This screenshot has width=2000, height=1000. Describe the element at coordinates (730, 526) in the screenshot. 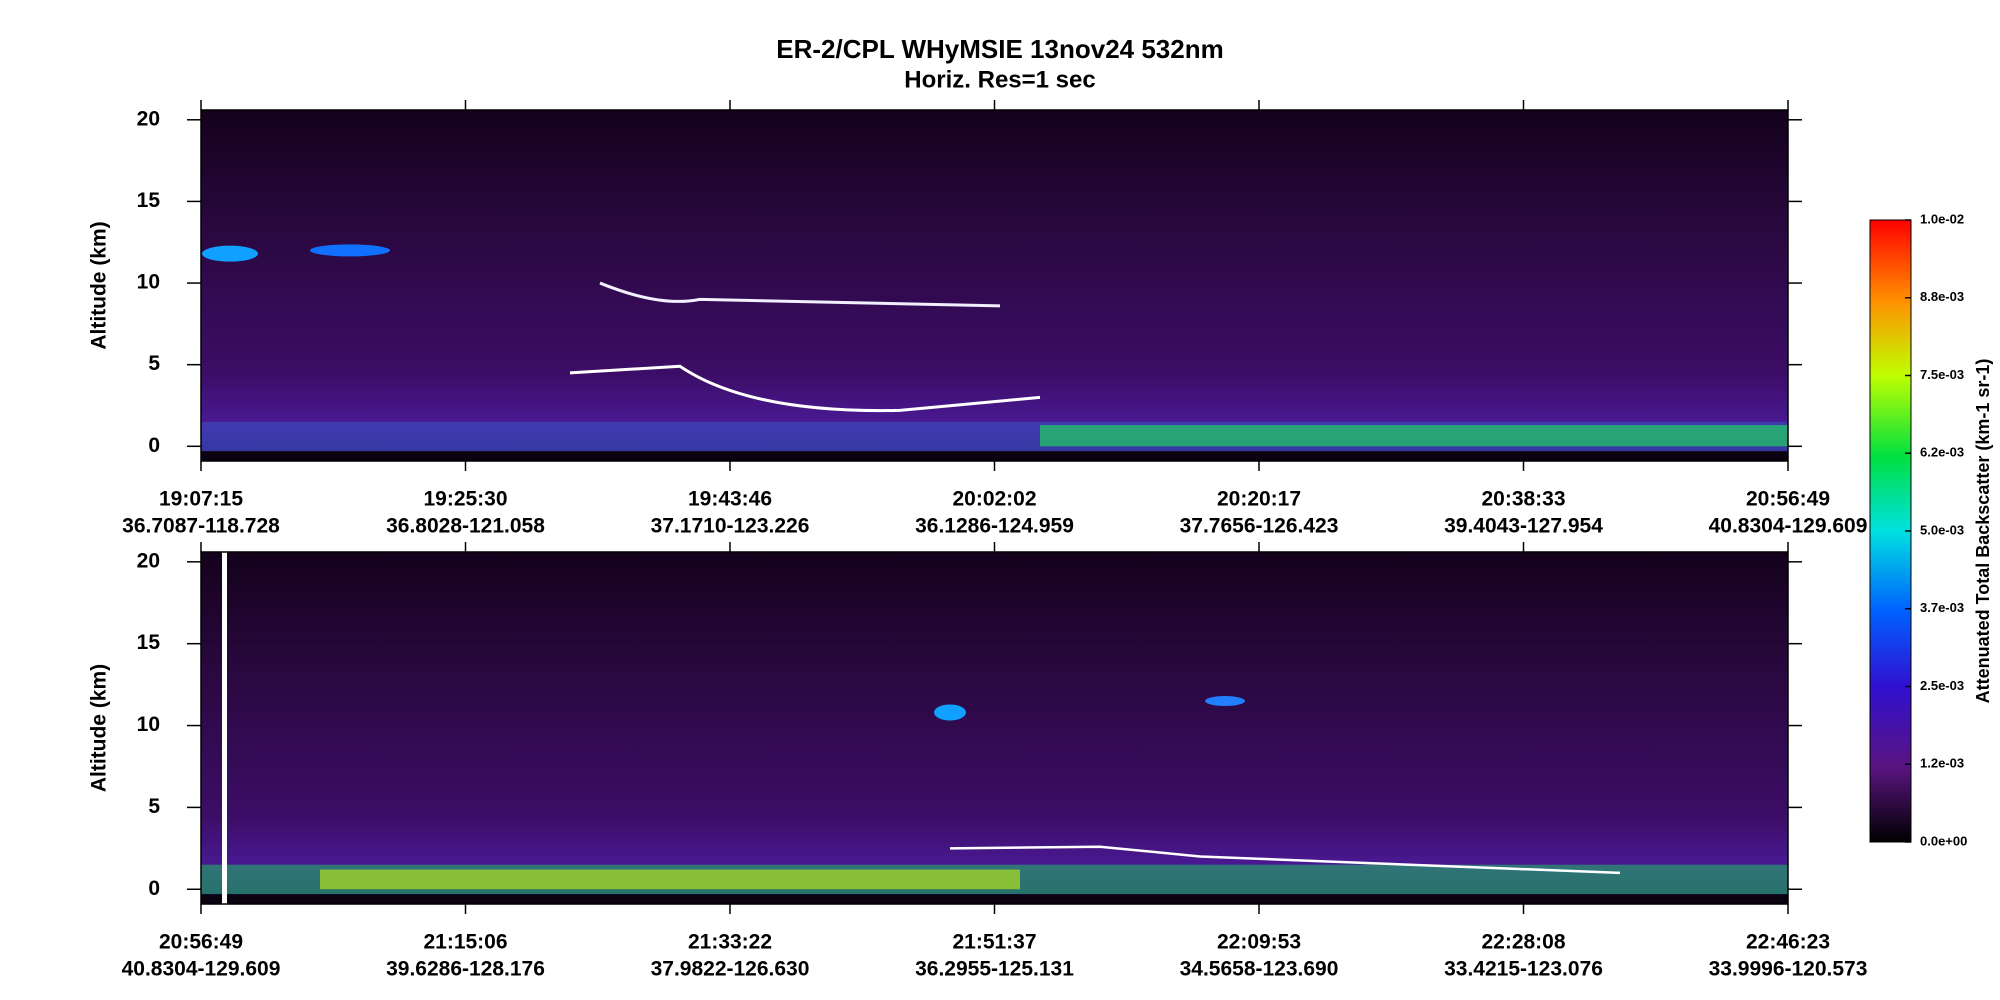

I see `x-tick-location: 37.1710-123.226` at that location.